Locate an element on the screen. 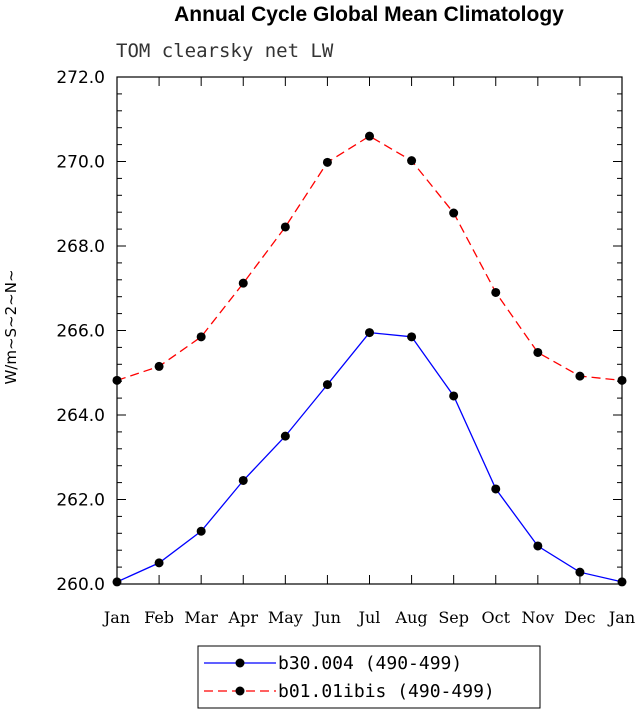 This screenshot has height=712, width=638. y-tick-label: 260.0 is located at coordinates (80, 585).